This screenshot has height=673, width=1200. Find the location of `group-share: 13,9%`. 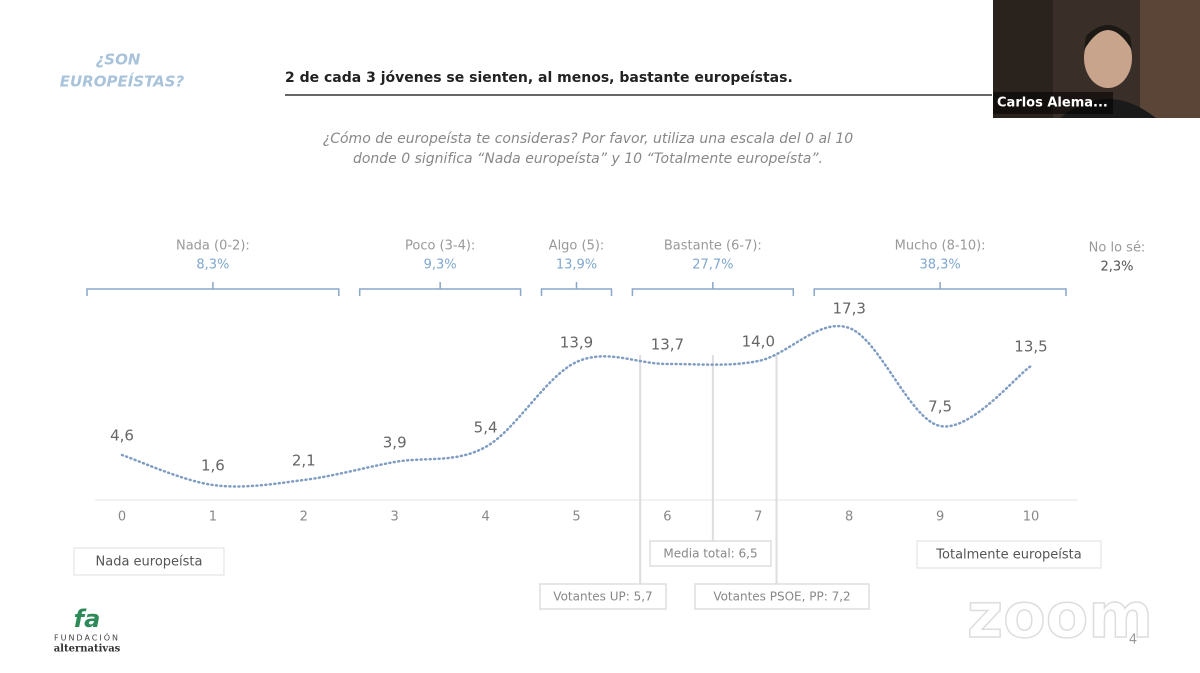

group-share: 13,9% is located at coordinates (576, 265).